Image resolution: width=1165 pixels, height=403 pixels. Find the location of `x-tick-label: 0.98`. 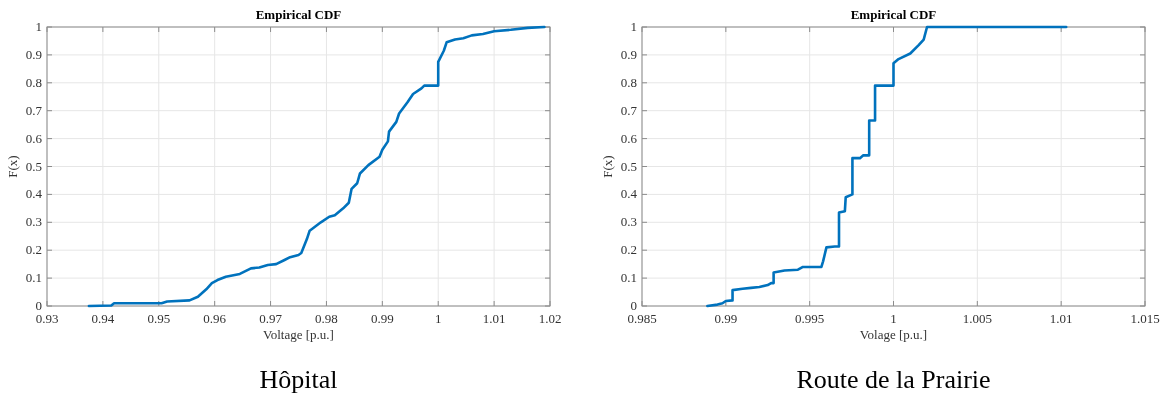

x-tick-label: 0.98 is located at coordinates (326, 318).